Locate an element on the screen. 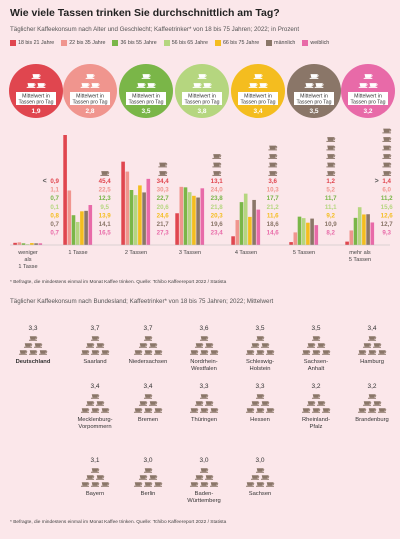 Image resolution: width=400 pixels, height=539 pixels. state-name: Brandenburg is located at coordinates (372, 420).